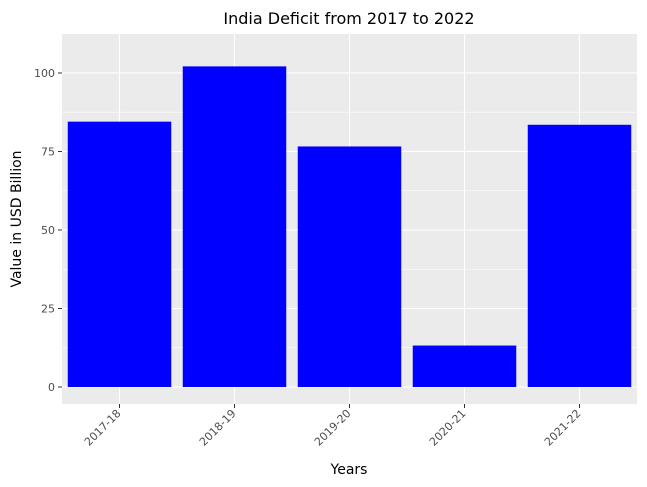 The height and width of the screenshot is (487, 647). Describe the element at coordinates (103, 428) in the screenshot. I see `x-tick-label: 2017-18` at that location.